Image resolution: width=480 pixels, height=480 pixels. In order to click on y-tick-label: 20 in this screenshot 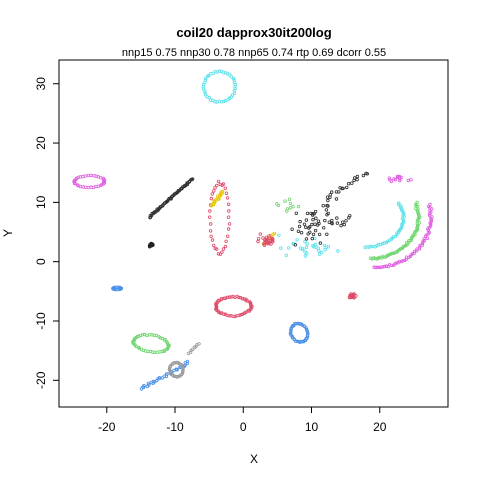, I will do `click(41, 143)`.